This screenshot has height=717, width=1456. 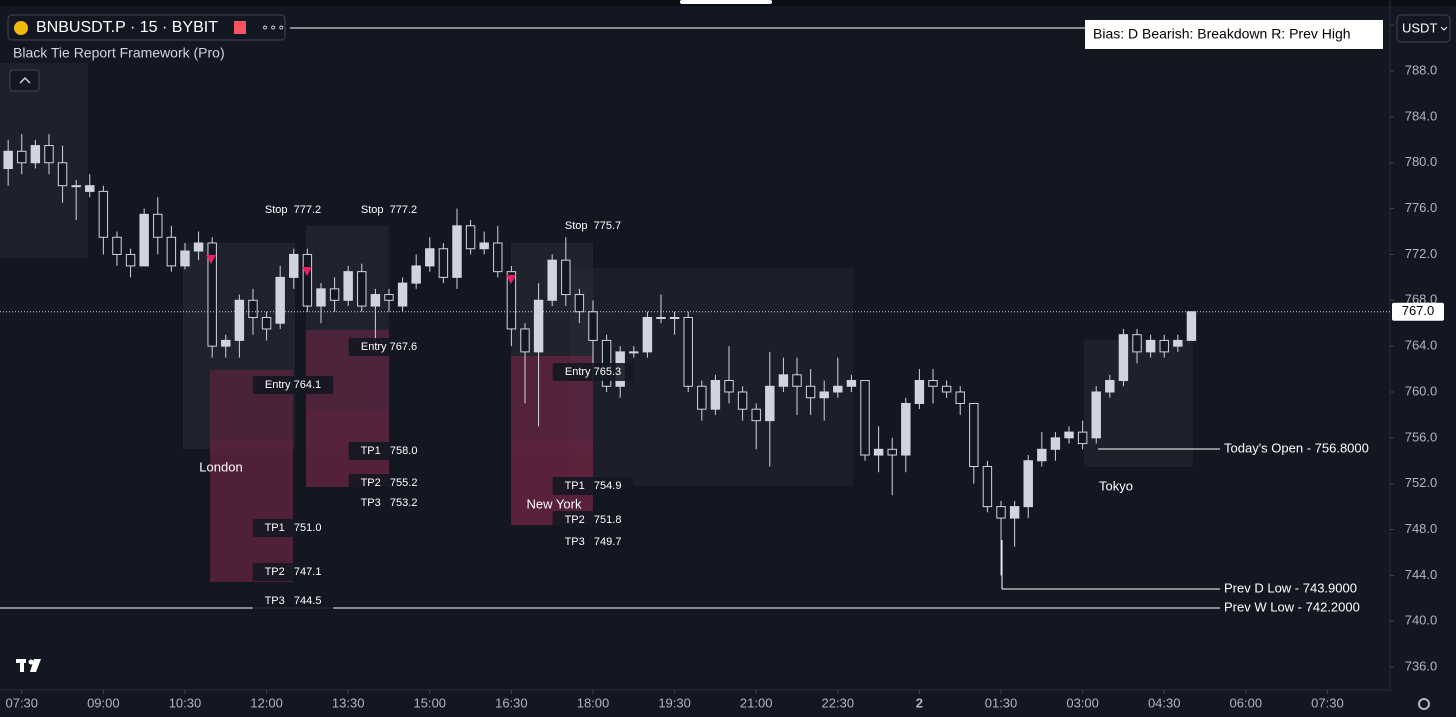 What do you see at coordinates (127, 27) in the screenshot?
I see `symbol: BNBUSDT.P · 15 · BYBIT` at bounding box center [127, 27].